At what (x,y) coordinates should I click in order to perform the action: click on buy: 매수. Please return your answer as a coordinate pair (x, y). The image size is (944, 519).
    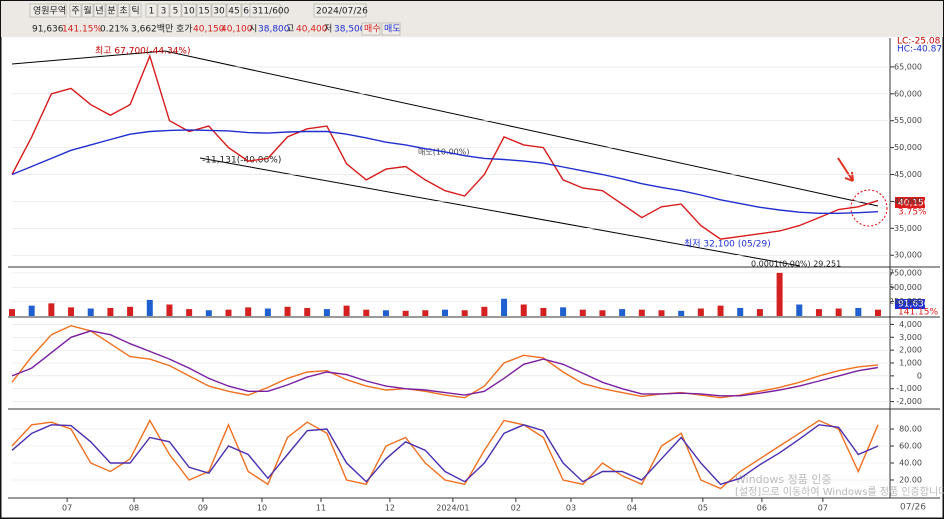
    Looking at the image, I should click on (372, 29).